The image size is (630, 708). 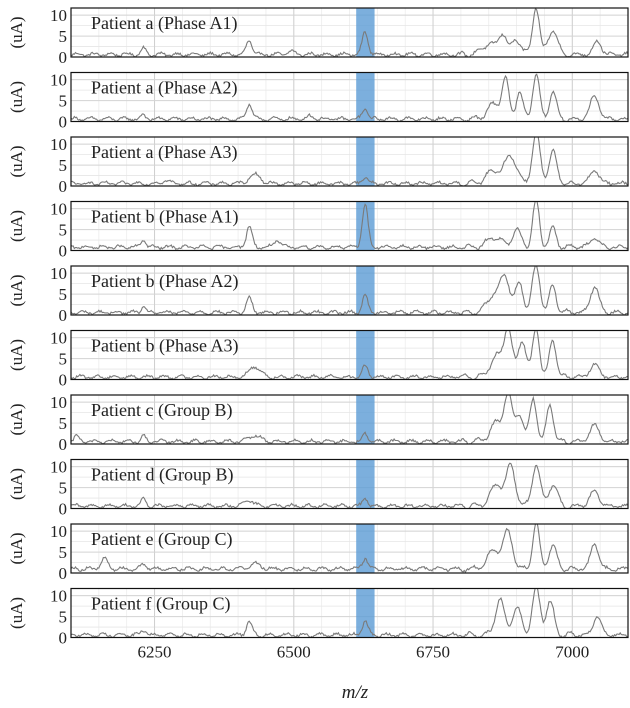 What do you see at coordinates (164, 88) in the screenshot?
I see `series-label: Patient a (Phase A2)` at bounding box center [164, 88].